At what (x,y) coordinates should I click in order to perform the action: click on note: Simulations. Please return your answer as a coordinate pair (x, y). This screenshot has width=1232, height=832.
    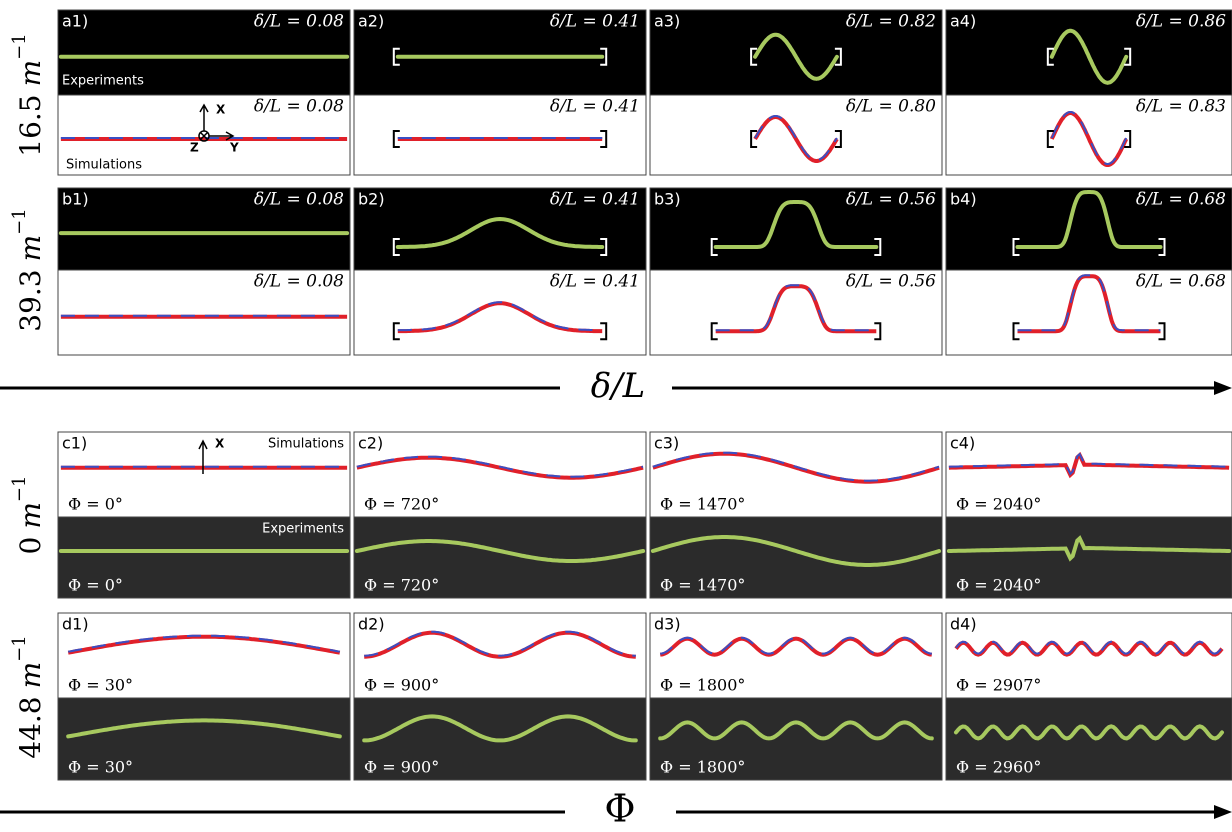
    Looking at the image, I should click on (306, 444).